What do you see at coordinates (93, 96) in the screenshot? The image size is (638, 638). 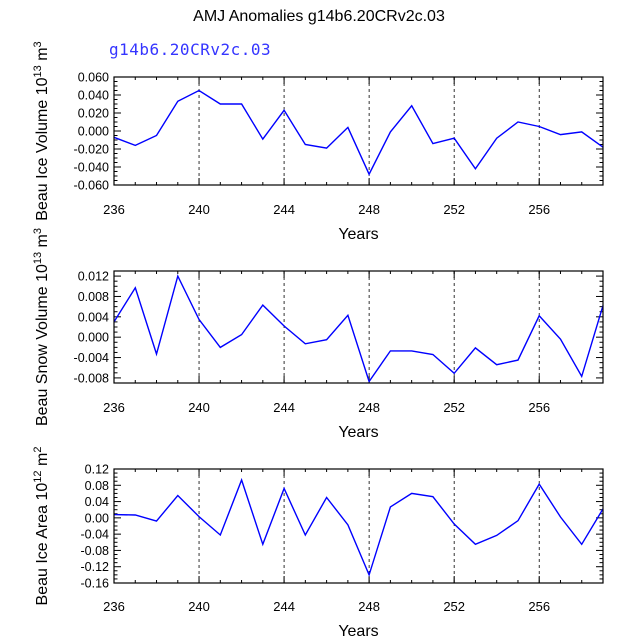 I see `y-tick-label: 0.040` at bounding box center [93, 96].